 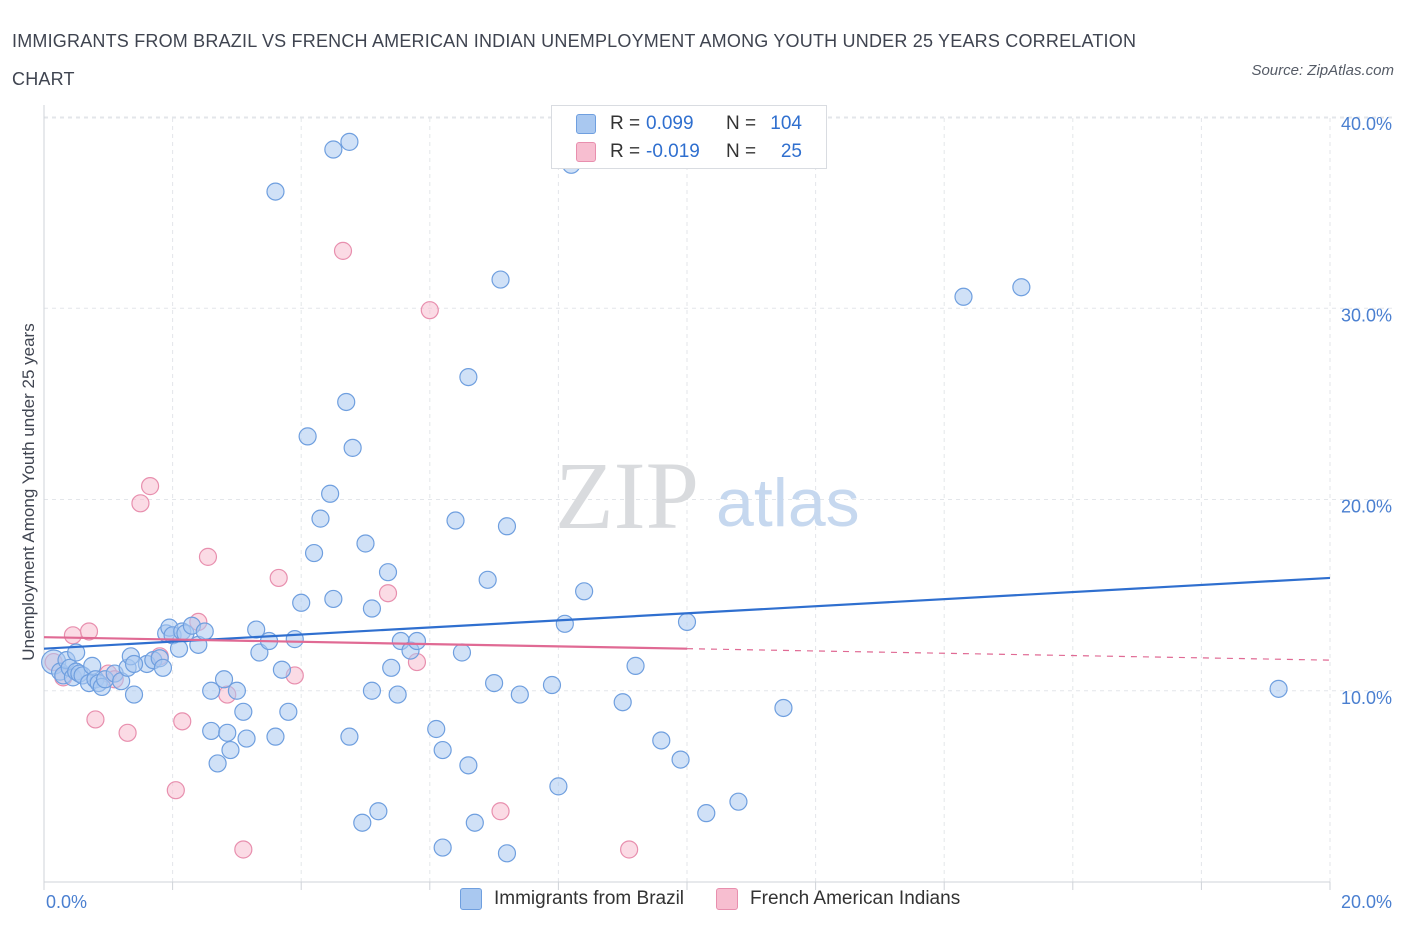 I want to click on y-axis-label: Unemployment Among Youth under 25 years, so click(x=28, y=491).